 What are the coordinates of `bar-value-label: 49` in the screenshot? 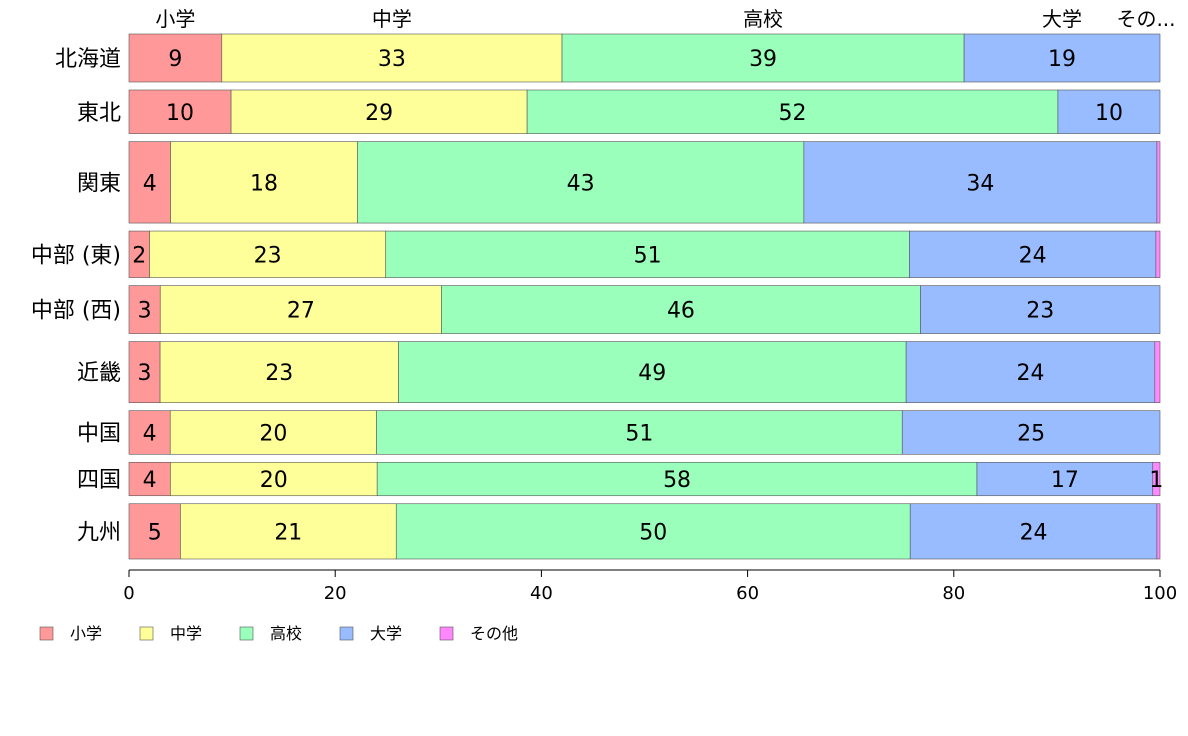 It's located at (652, 373).